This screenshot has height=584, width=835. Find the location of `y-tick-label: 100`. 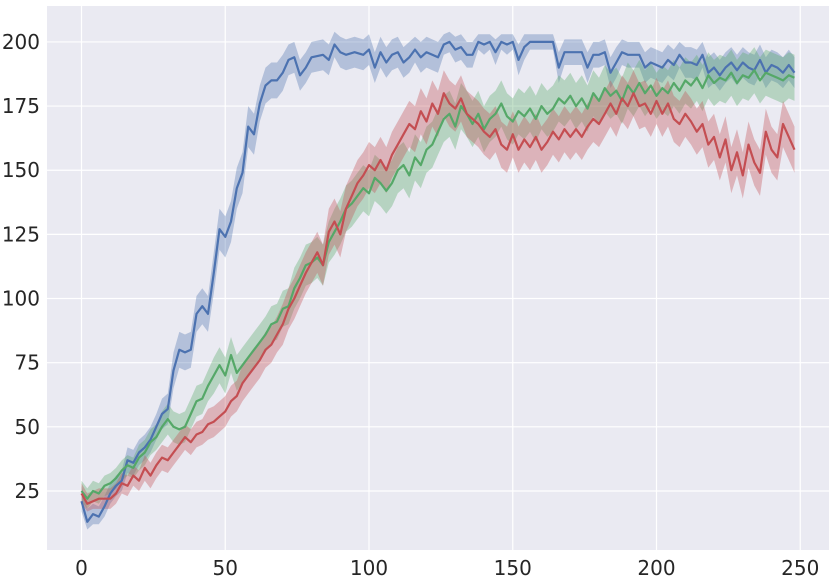

y-tick-label: 100 is located at coordinates (21, 299).